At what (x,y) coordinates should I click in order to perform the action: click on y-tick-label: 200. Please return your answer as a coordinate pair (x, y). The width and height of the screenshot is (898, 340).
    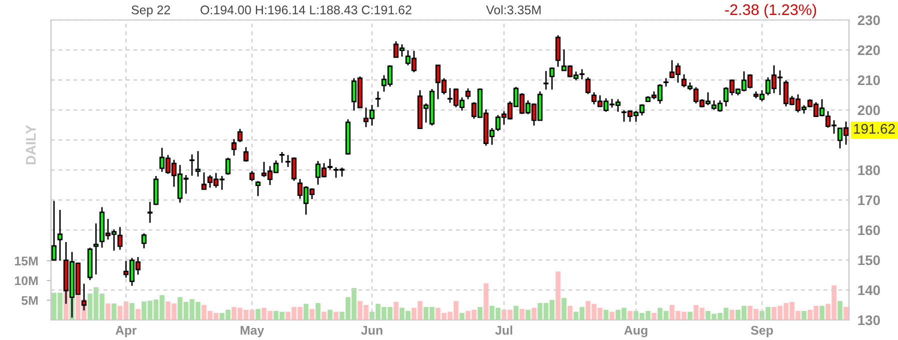
    Looking at the image, I should click on (869, 110).